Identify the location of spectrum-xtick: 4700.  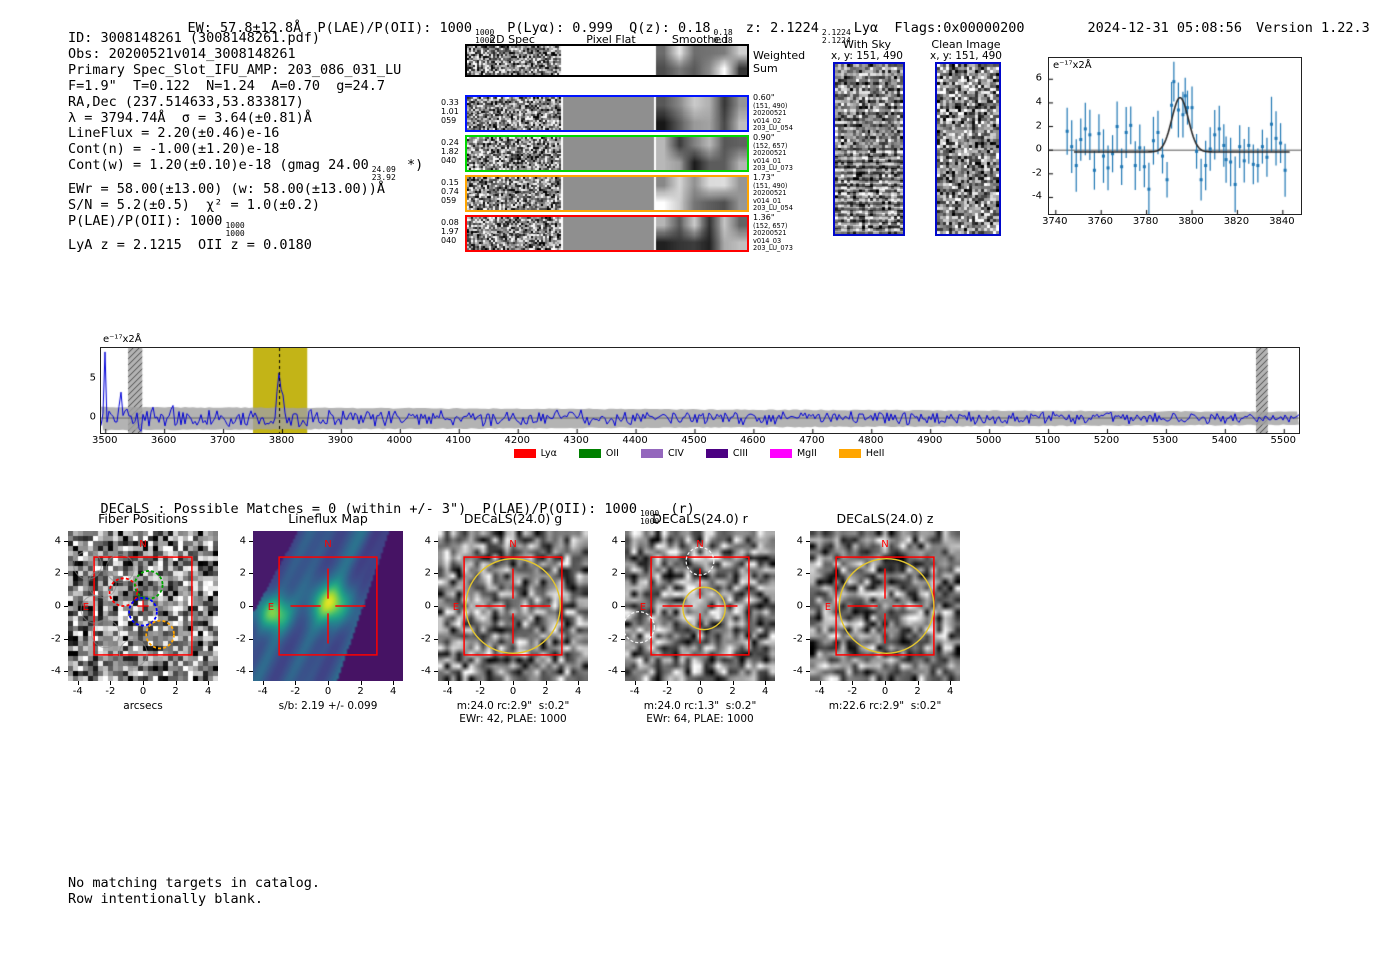
(812, 440).